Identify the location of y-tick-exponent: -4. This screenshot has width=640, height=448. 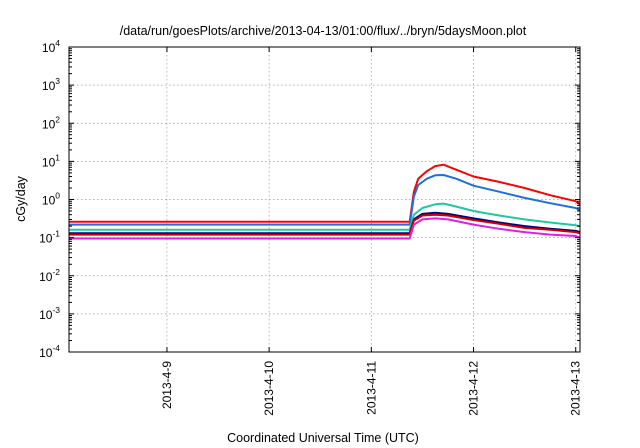
(56, 348).